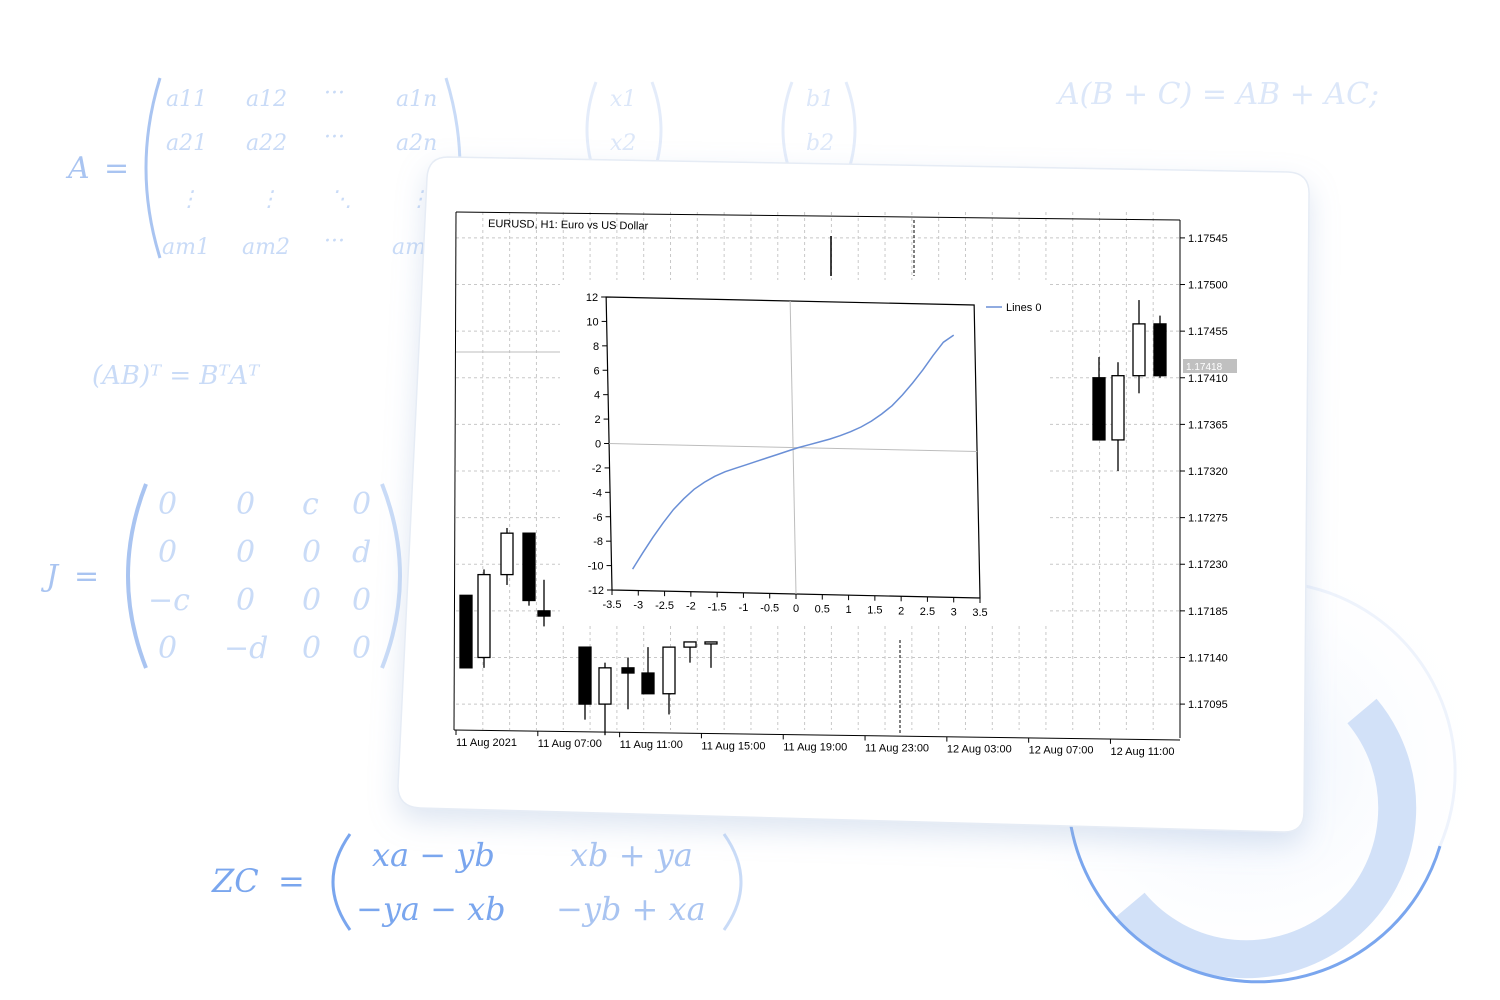 Image resolution: width=1500 pixels, height=1000 pixels. I want to click on matrix-a-cell: a21, so click(186, 143).